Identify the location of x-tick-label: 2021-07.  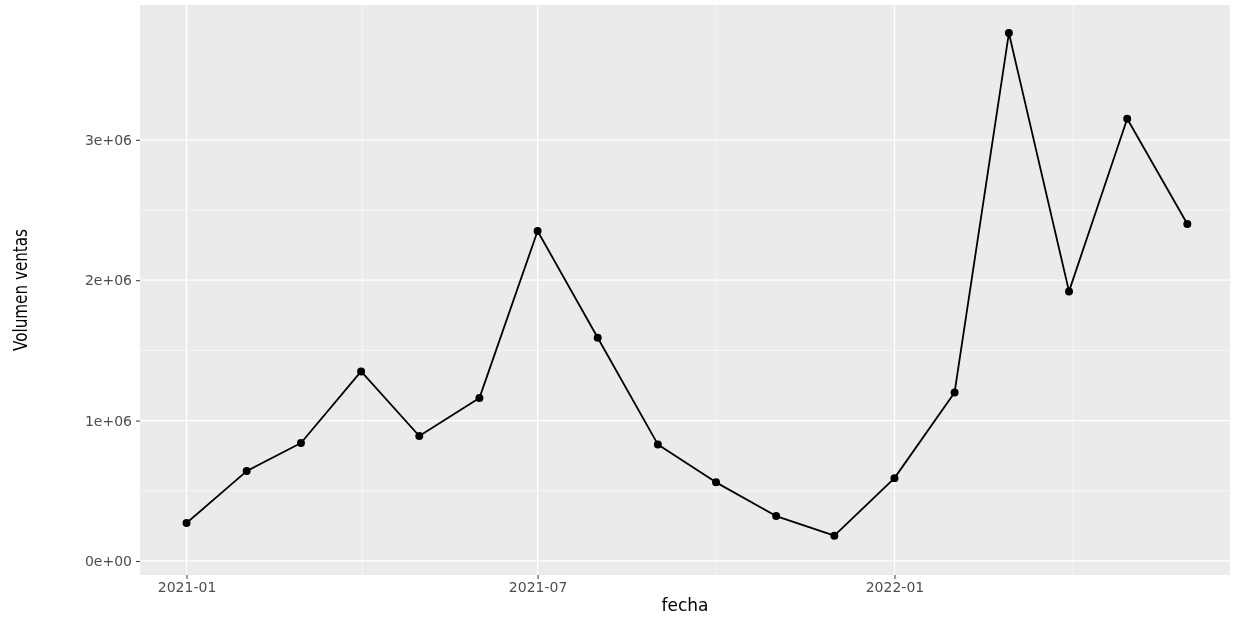
(538, 586).